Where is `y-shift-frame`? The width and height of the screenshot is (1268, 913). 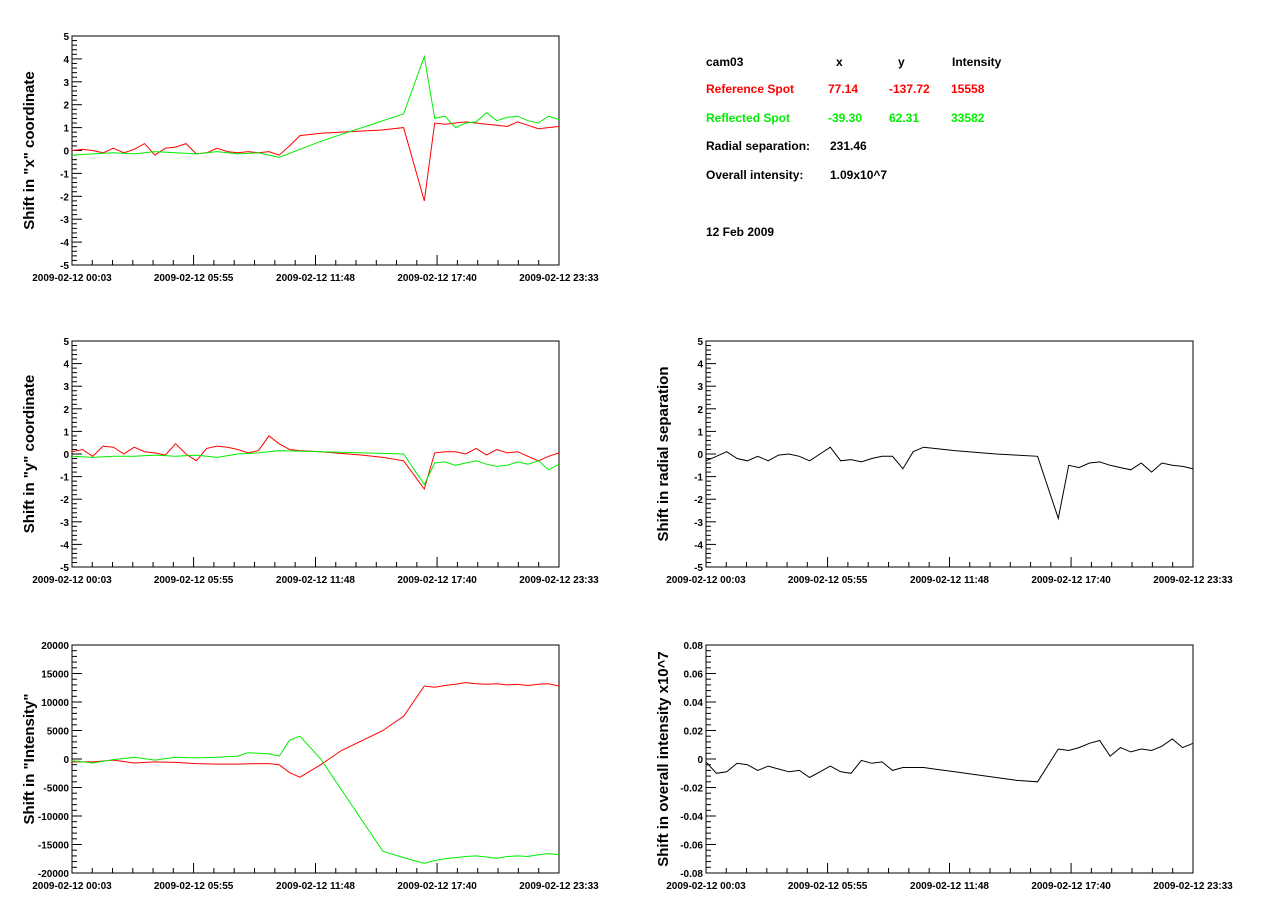 y-shift-frame is located at coordinates (315, 454).